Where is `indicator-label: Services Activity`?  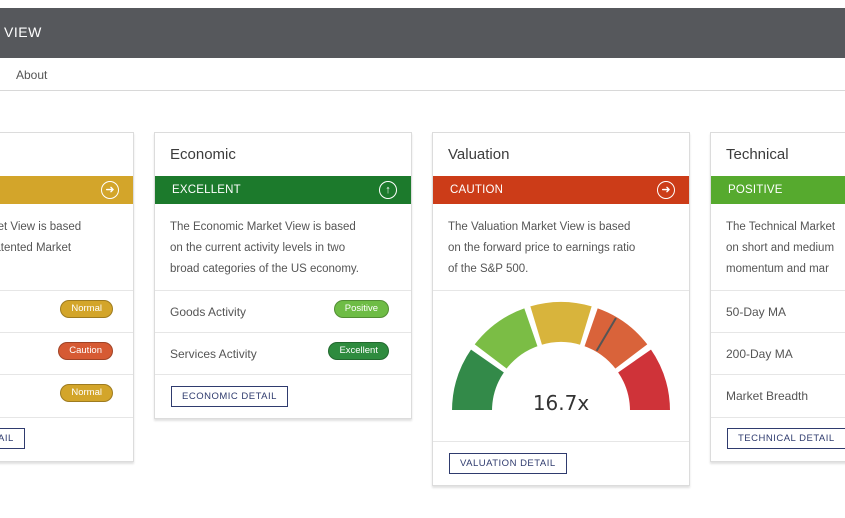
indicator-label: Services Activity is located at coordinates (213, 354).